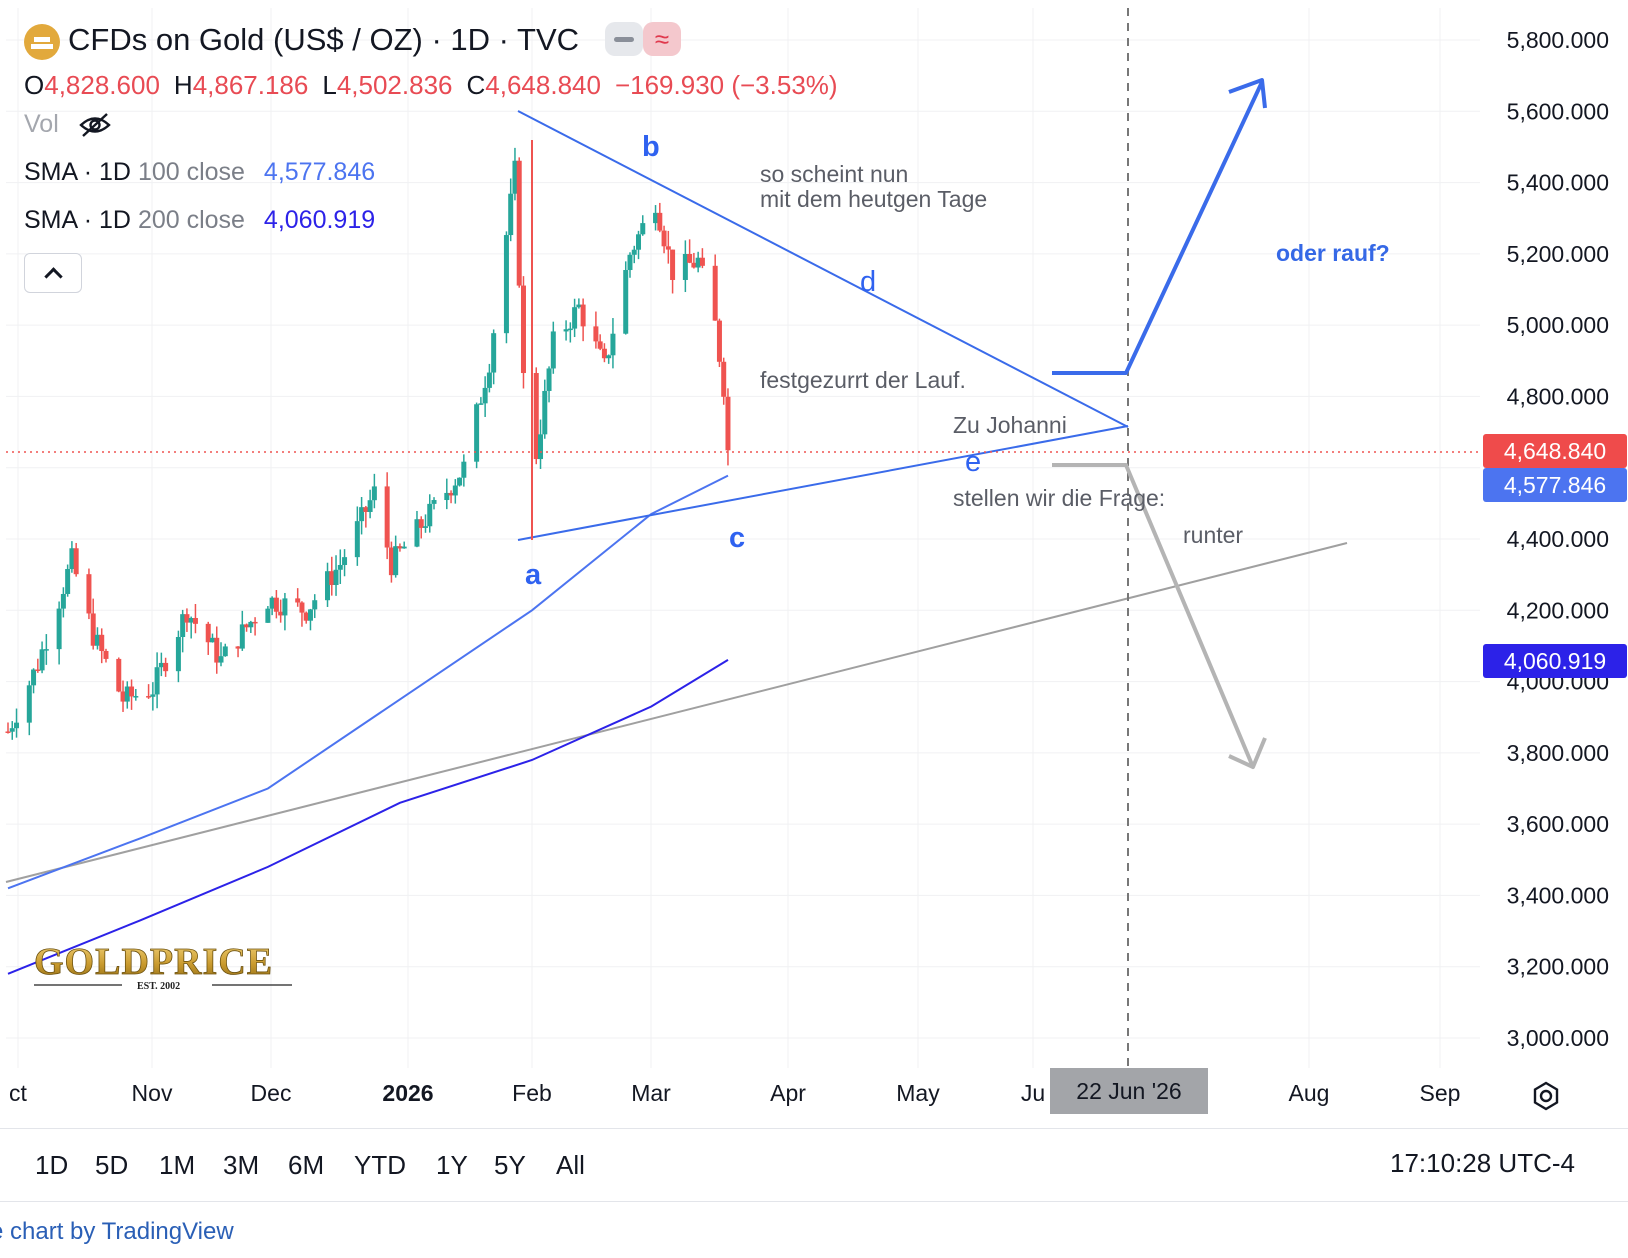 The height and width of the screenshot is (1258, 1628). What do you see at coordinates (570, 1165) in the screenshot?
I see `timeframe-button-all: All` at bounding box center [570, 1165].